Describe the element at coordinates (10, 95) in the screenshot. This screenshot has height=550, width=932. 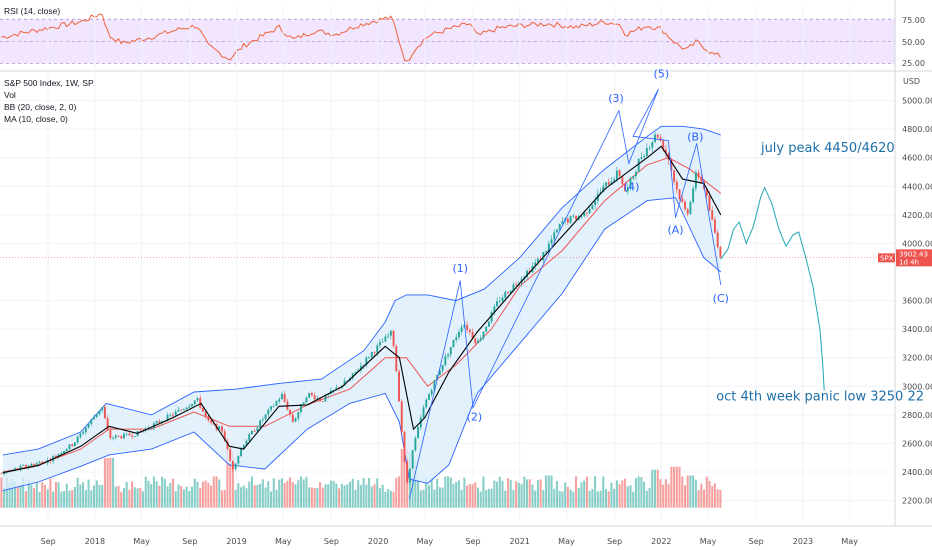
I see `legend-volume: Vol` at that location.